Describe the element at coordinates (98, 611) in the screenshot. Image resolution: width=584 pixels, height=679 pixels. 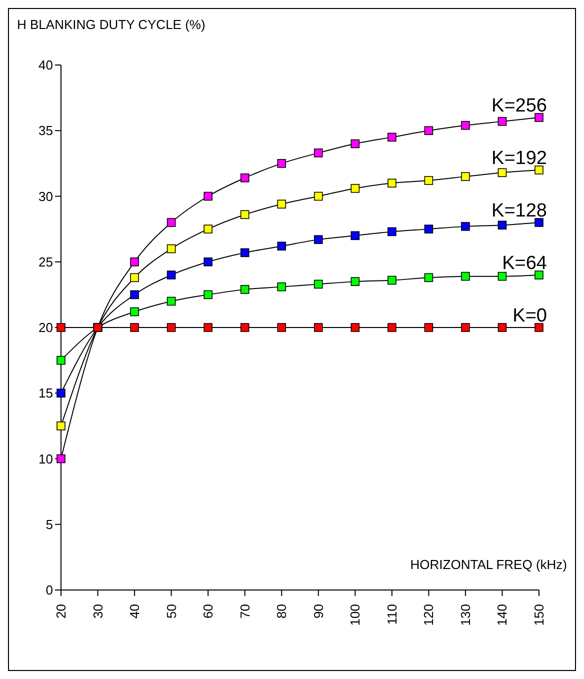
I see `x-tick-label: 30` at that location.